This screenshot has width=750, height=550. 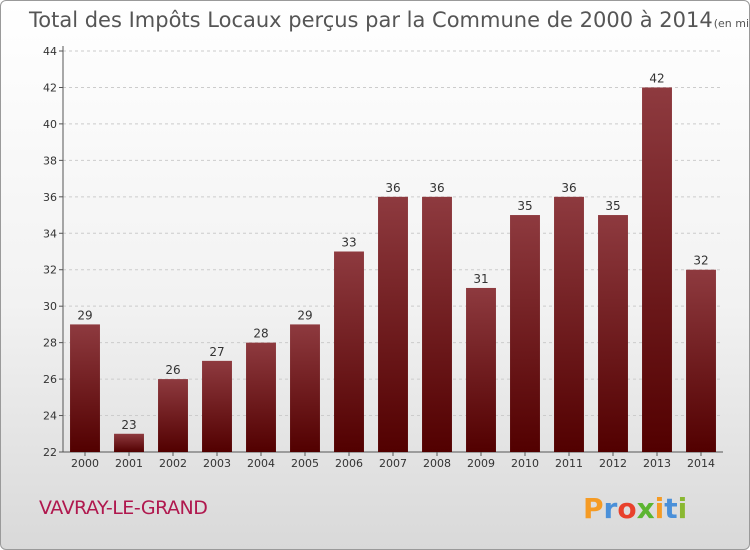 What do you see at coordinates (480, 279) in the screenshot?
I see `data-label-2009: 31` at bounding box center [480, 279].